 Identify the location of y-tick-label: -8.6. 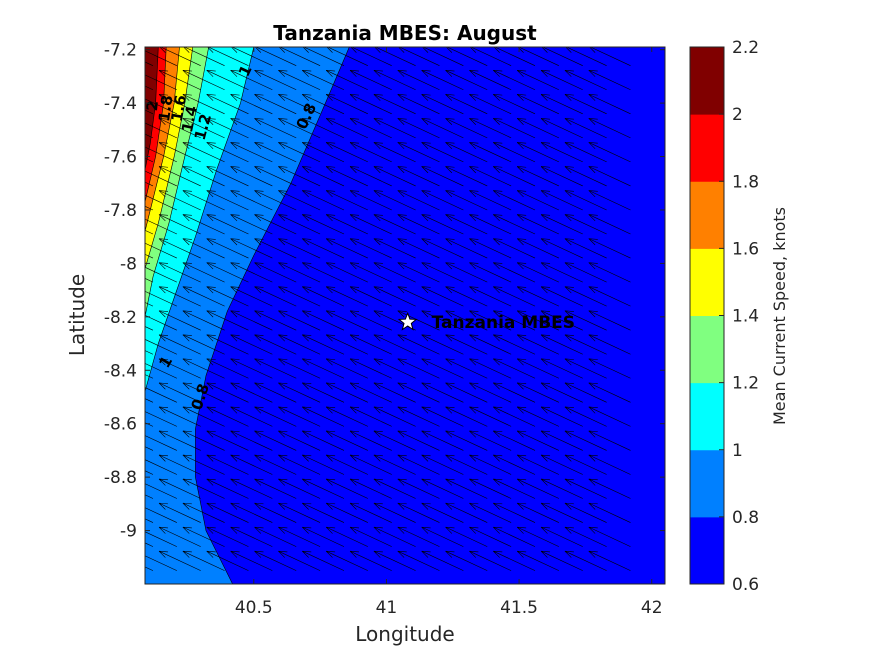
(120, 425).